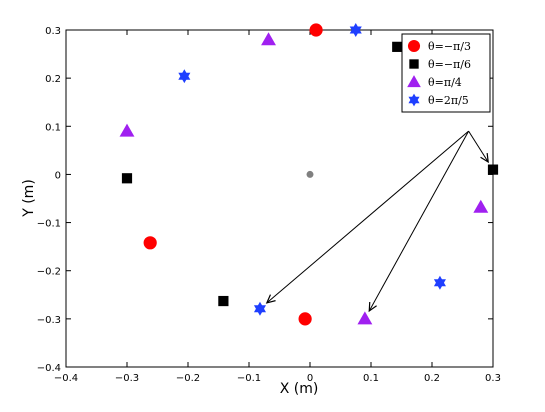 This screenshot has width=545, height=412. Describe the element at coordinates (493, 378) in the screenshot. I see `x-tick-label: 0.3` at that location.